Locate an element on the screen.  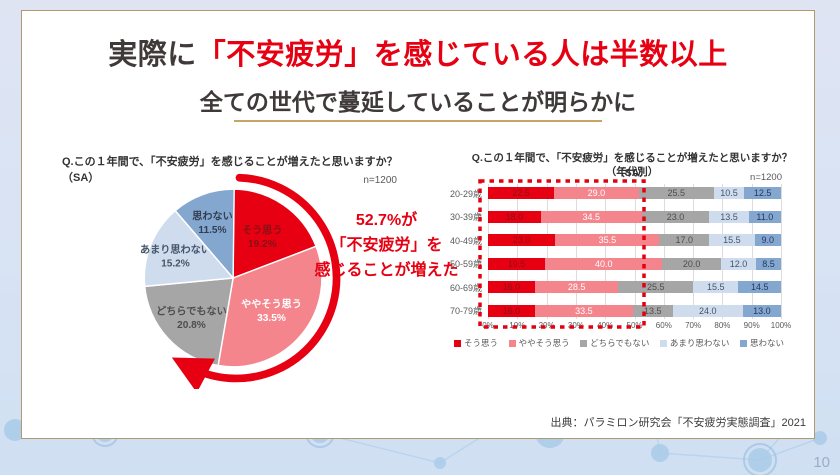
bar-segment: 11.0 is located at coordinates (764, 216).